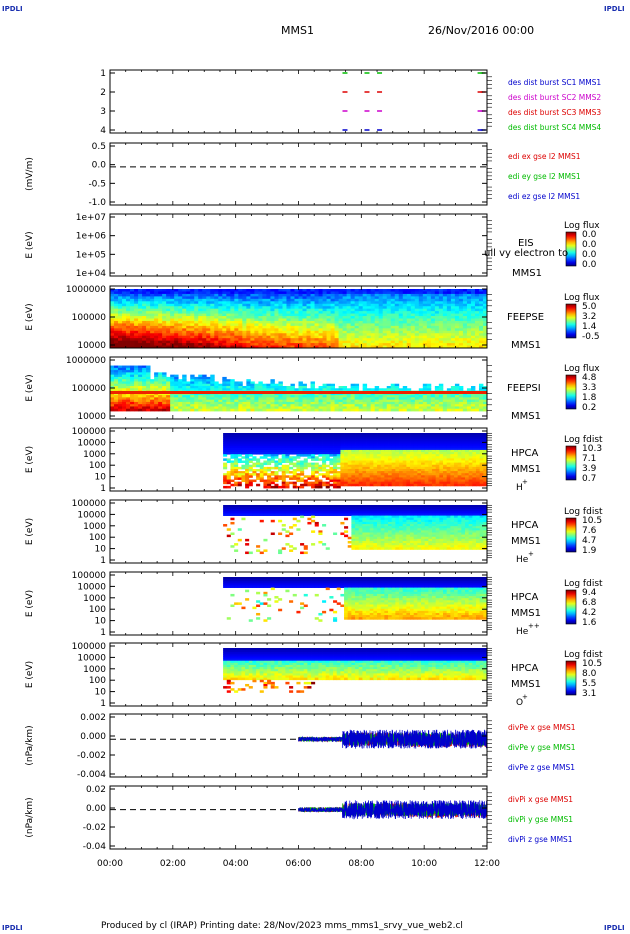 Image resolution: width=630 pixels, height=934 pixels. I want to click on y-tick-label: 4, so click(103, 131).